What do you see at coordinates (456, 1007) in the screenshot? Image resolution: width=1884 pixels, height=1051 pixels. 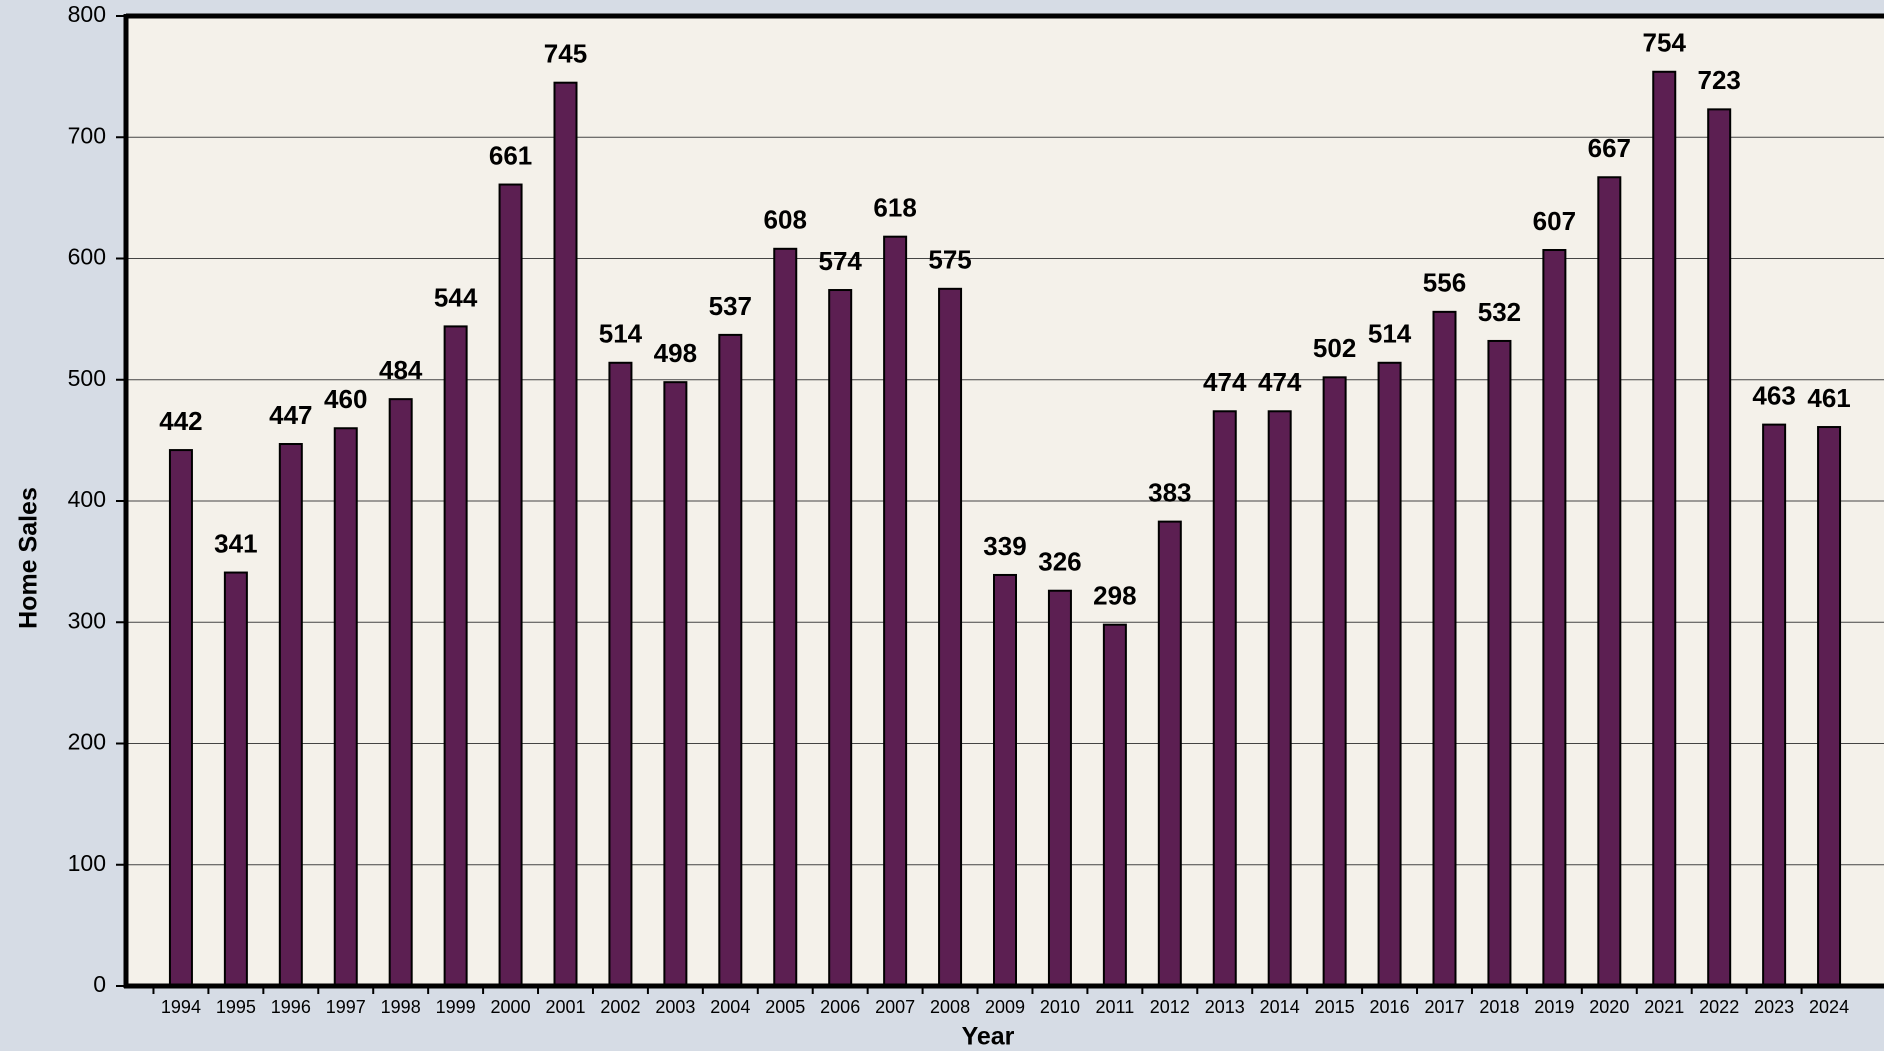 I see `x-tick-label: 1999` at bounding box center [456, 1007].